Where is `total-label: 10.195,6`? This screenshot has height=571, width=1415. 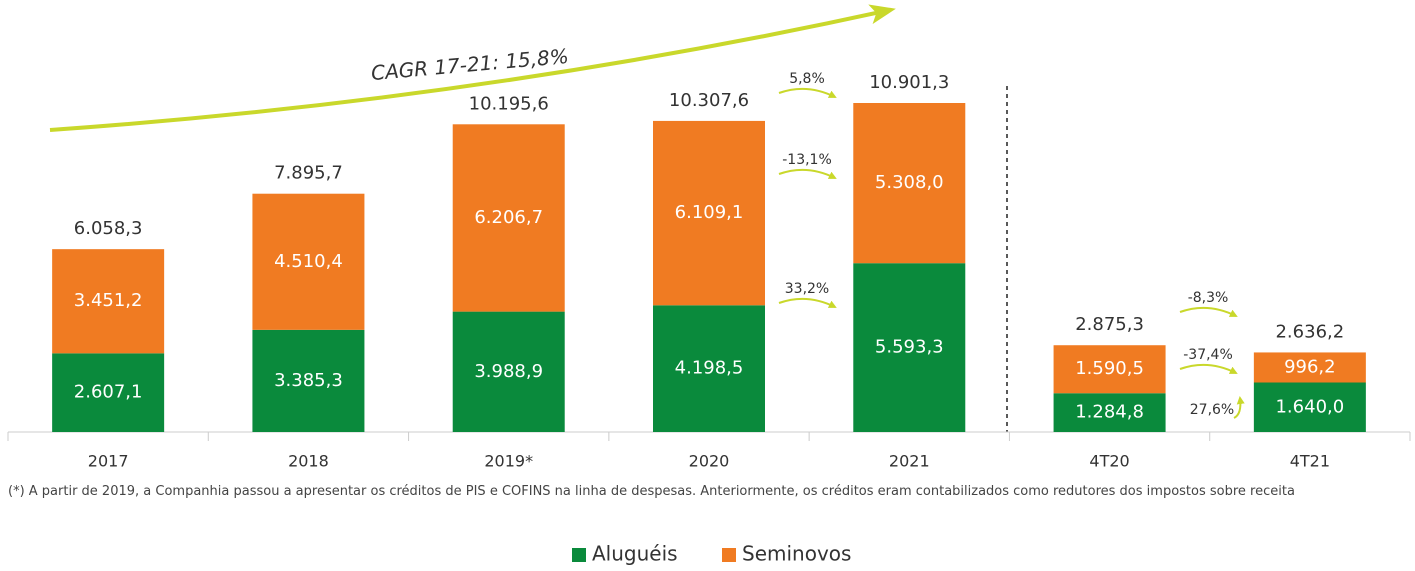 total-label: 10.195,6 is located at coordinates (509, 103).